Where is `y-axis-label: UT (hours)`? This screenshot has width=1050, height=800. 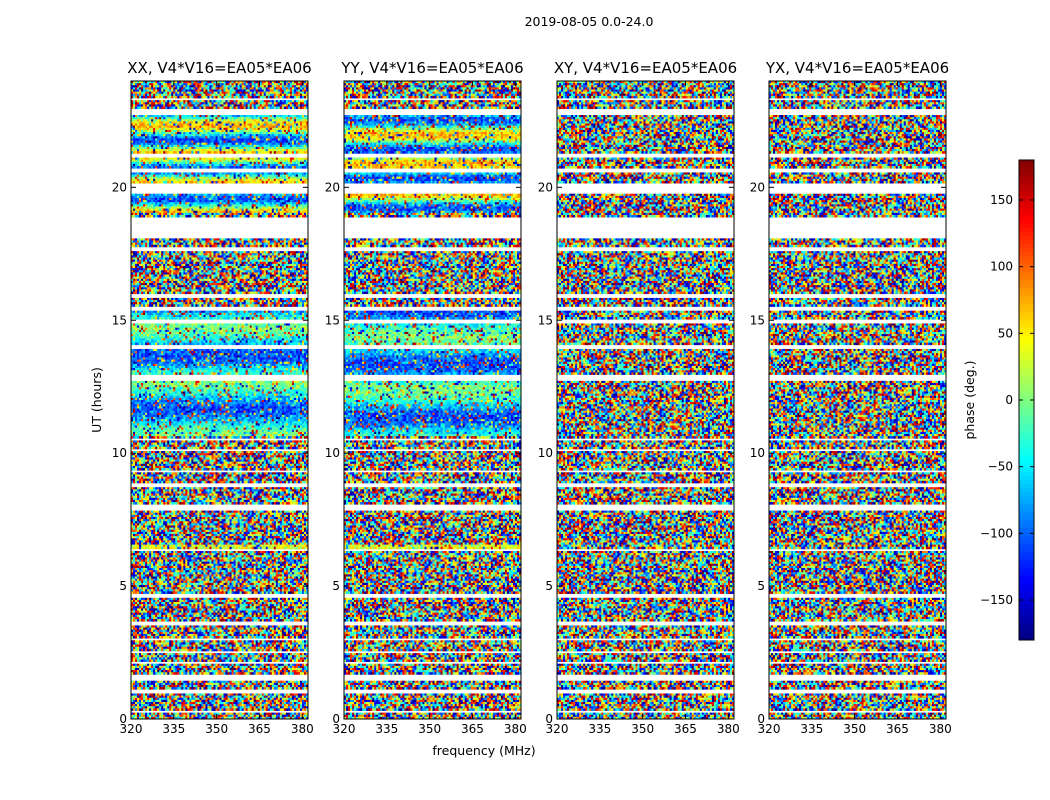
y-axis-label: UT (hours) is located at coordinates (96, 400).